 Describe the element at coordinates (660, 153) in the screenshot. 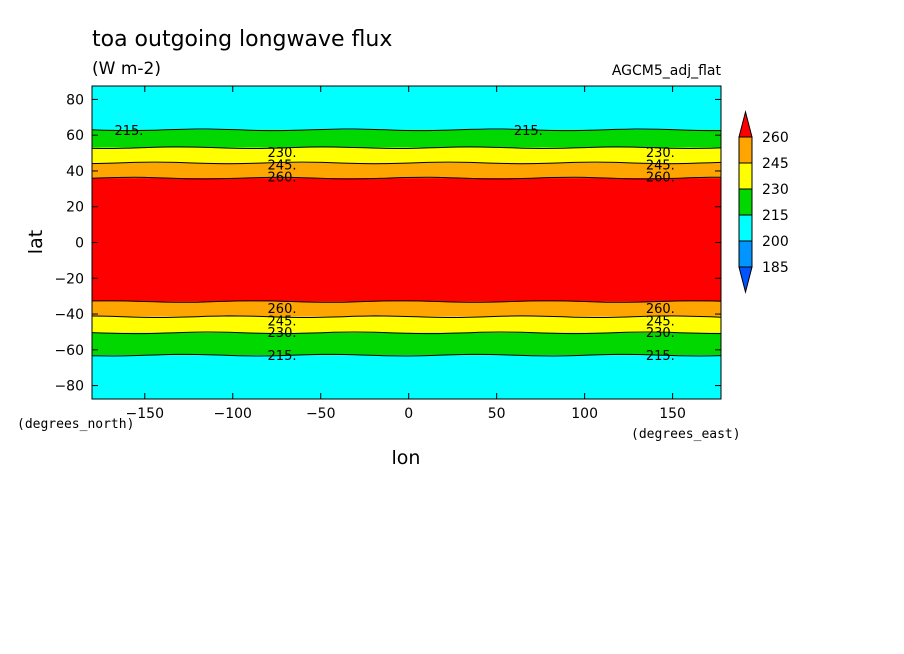

I see `contour-label-5: 230.` at that location.